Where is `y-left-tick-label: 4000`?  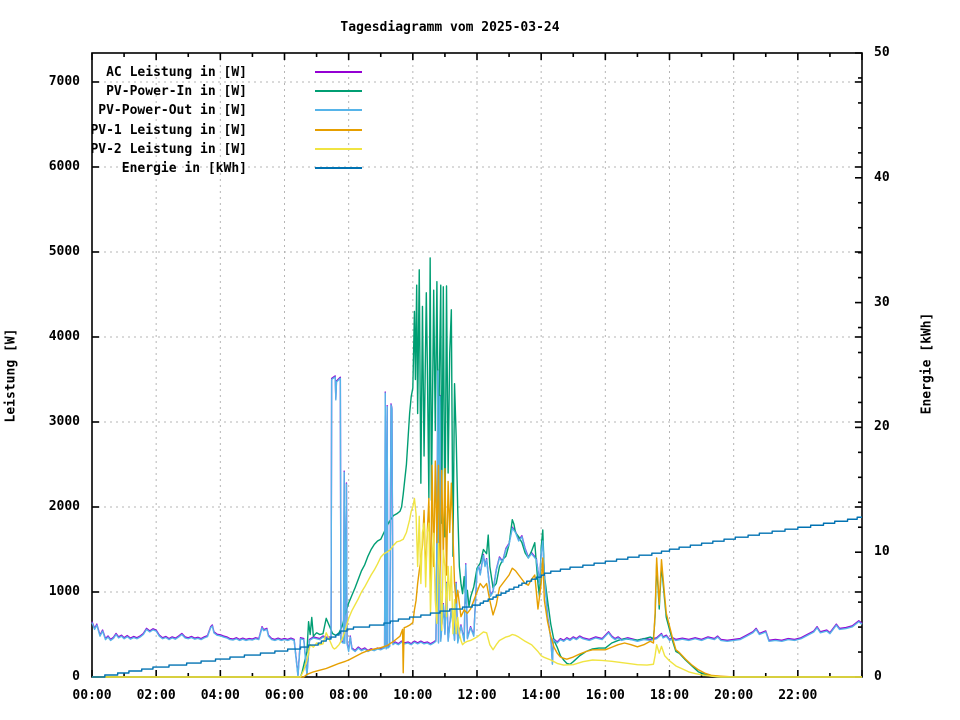 y-left-tick-label: 4000 is located at coordinates (64, 336).